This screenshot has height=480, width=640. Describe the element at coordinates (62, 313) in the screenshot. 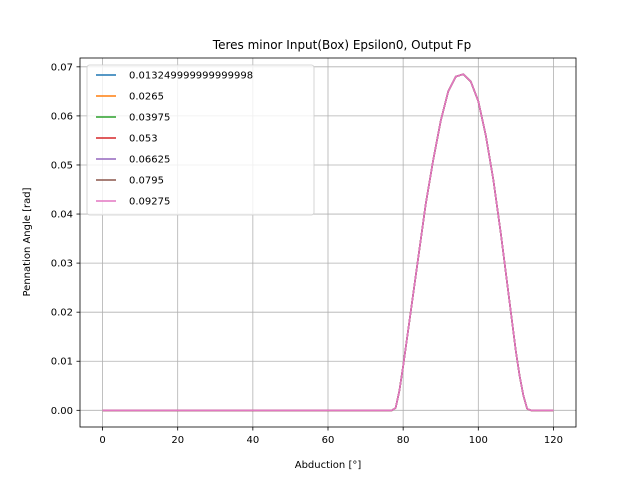

I see `y-tick-label: 0.02` at that location.